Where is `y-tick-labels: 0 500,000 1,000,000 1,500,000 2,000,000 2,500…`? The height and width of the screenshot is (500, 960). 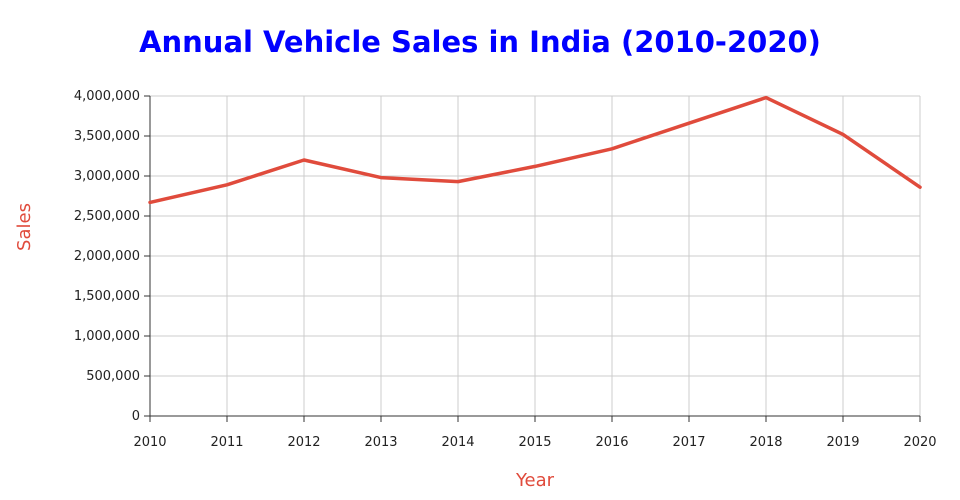
y-tick-labels: 0 500,000 1,000,000 1,500,000 2,000,000 2,500… is located at coordinates (107, 256).